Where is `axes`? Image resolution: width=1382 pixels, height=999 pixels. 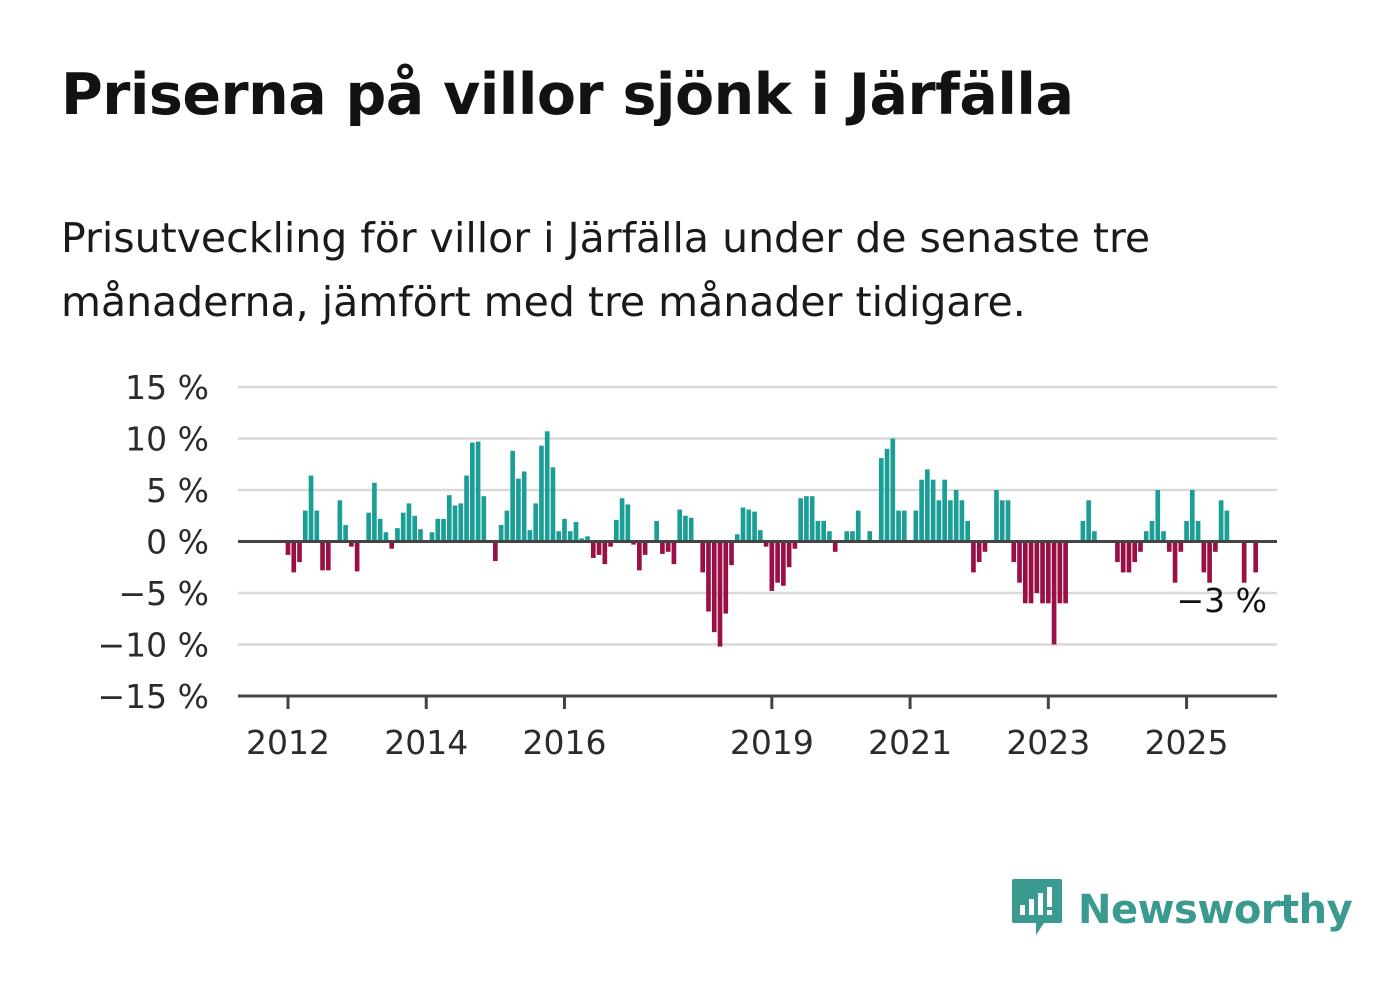 axes is located at coordinates (757, 624).